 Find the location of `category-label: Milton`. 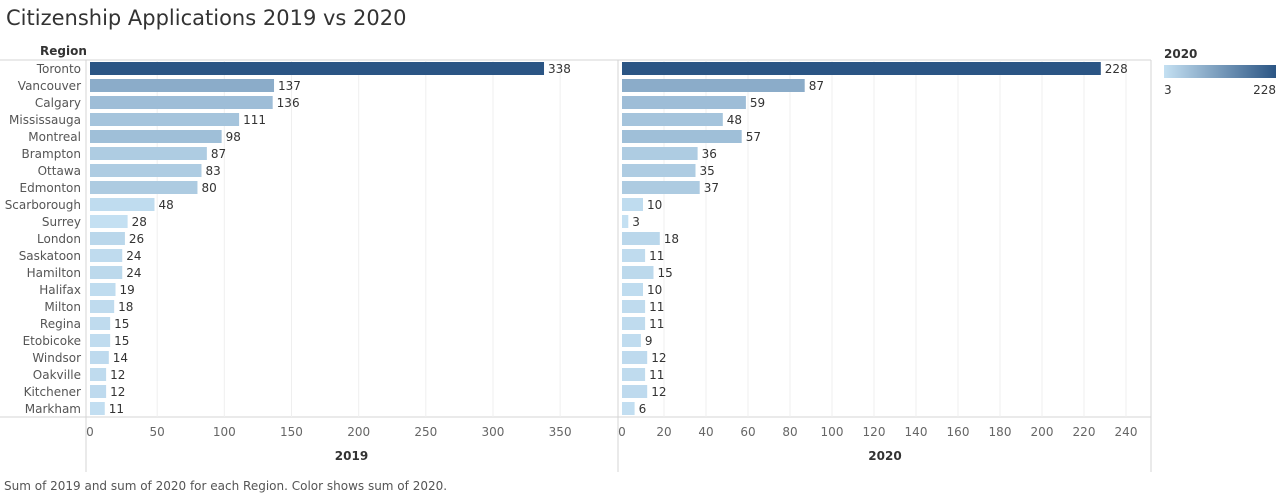

category-label: Milton is located at coordinates (62, 307).